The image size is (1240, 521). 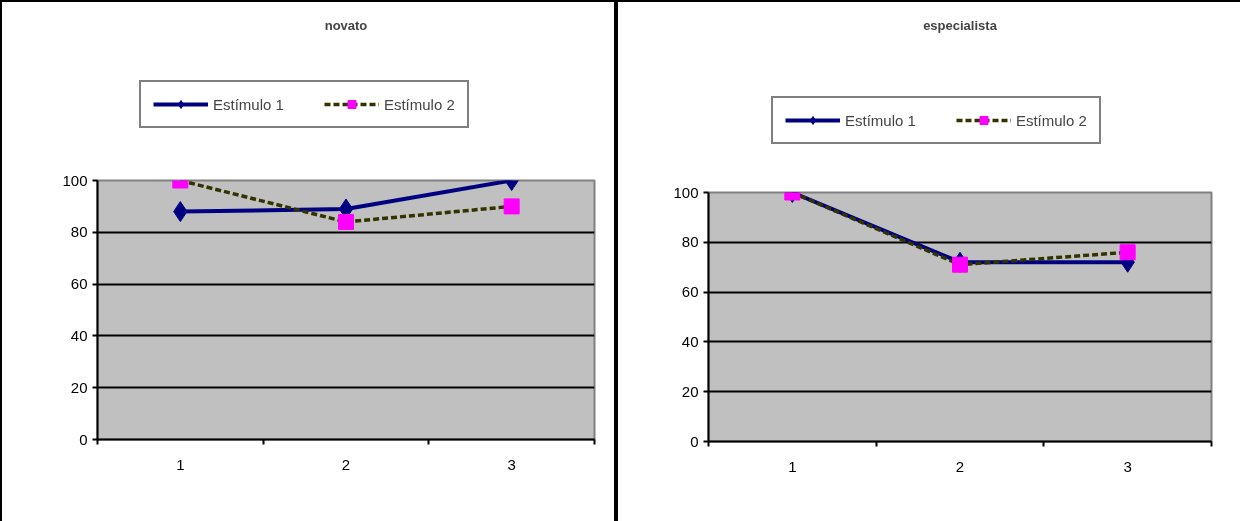 What do you see at coordinates (346, 25) in the screenshot?
I see `chart-title: novato` at bounding box center [346, 25].